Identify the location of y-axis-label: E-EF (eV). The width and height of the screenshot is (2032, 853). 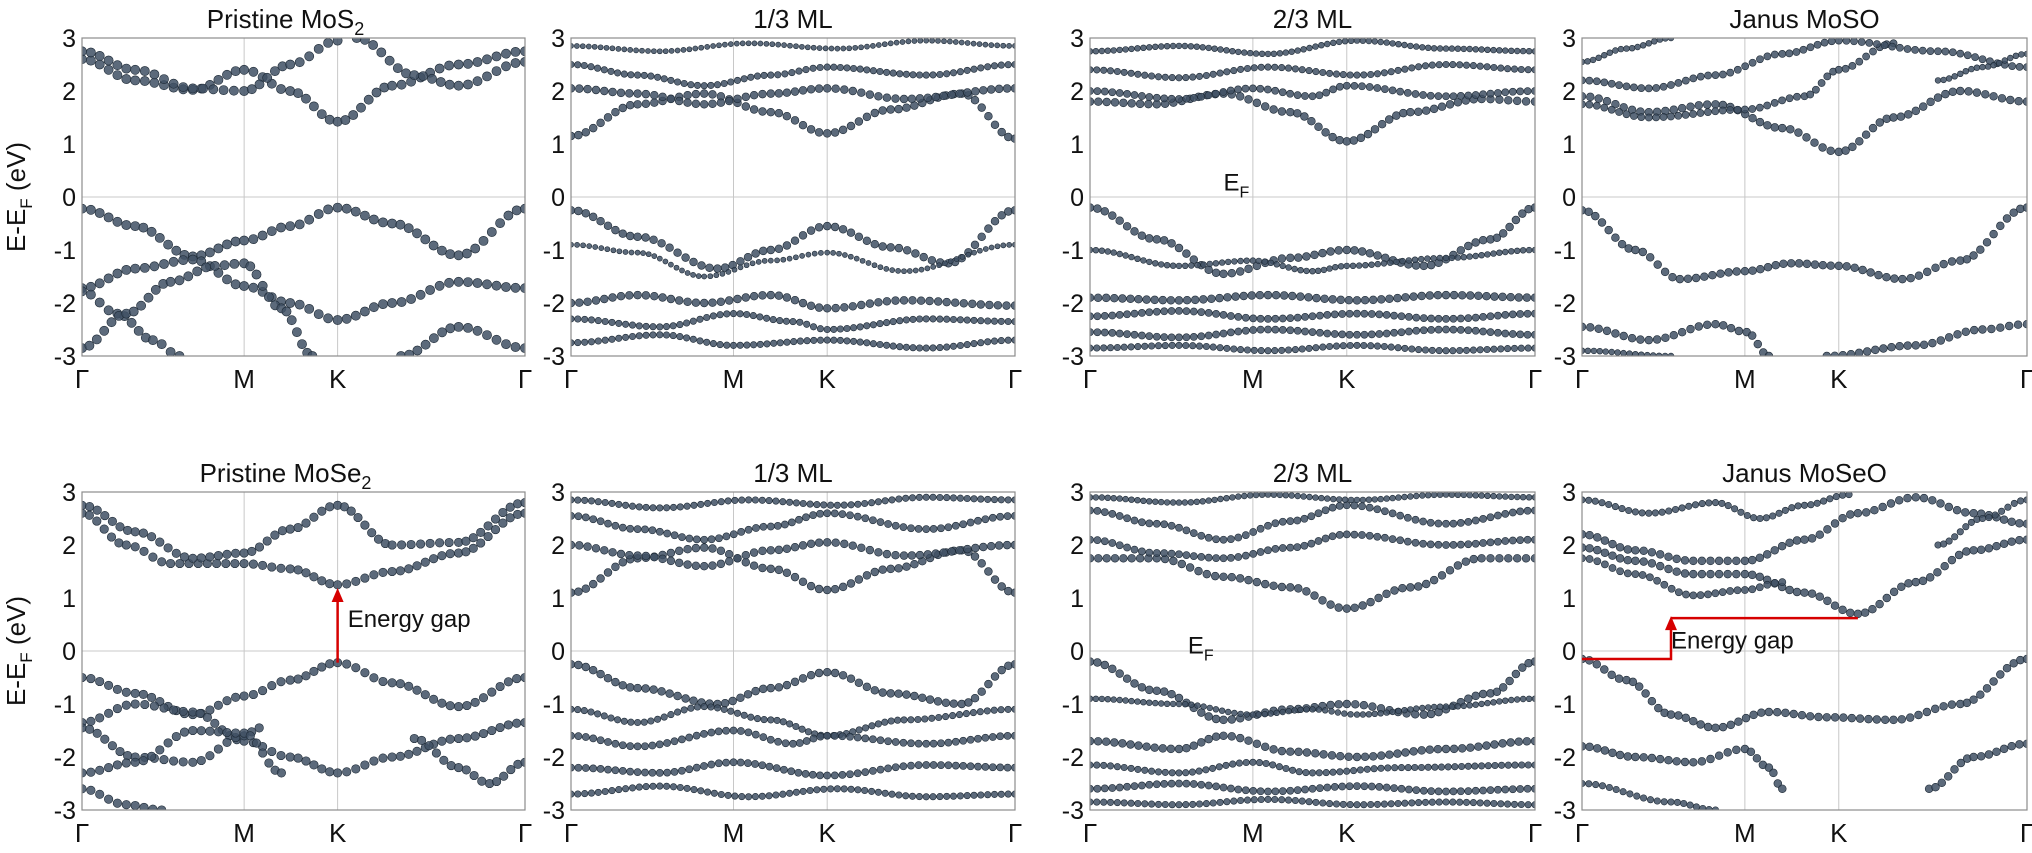
(18, 651).